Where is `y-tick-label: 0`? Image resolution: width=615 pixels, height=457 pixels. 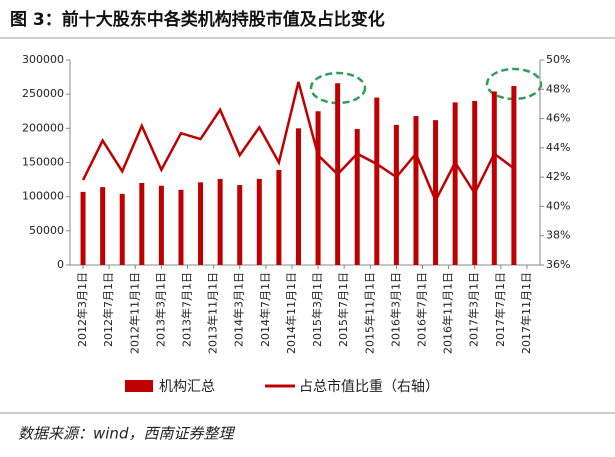 y-tick-label: 0 is located at coordinates (60, 264).